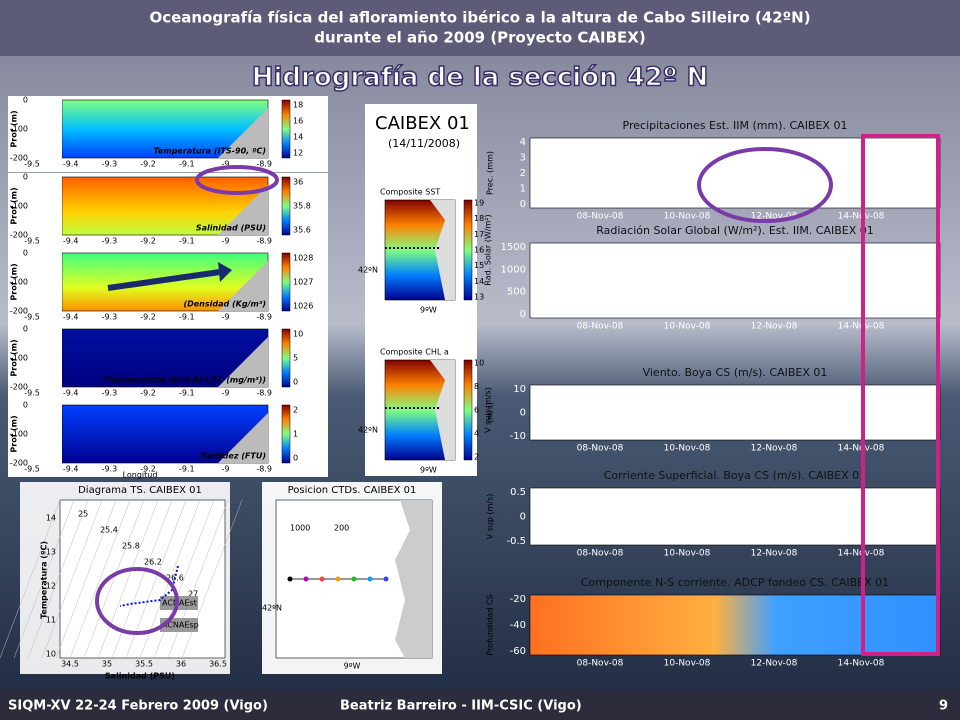  I want to click on colorbar-tick-label: 5, so click(295, 358).